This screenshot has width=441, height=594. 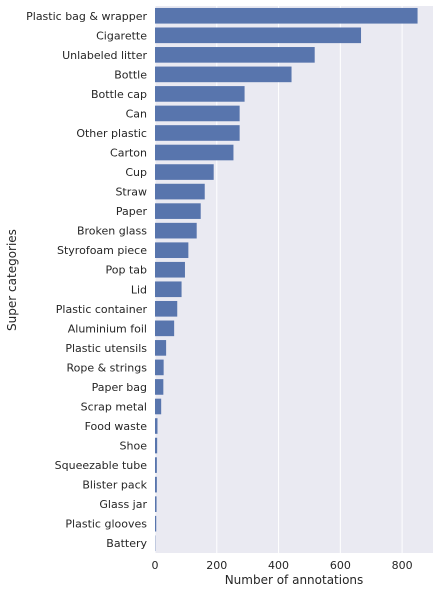 I want to click on x-tick-label: 400, so click(x=278, y=565).